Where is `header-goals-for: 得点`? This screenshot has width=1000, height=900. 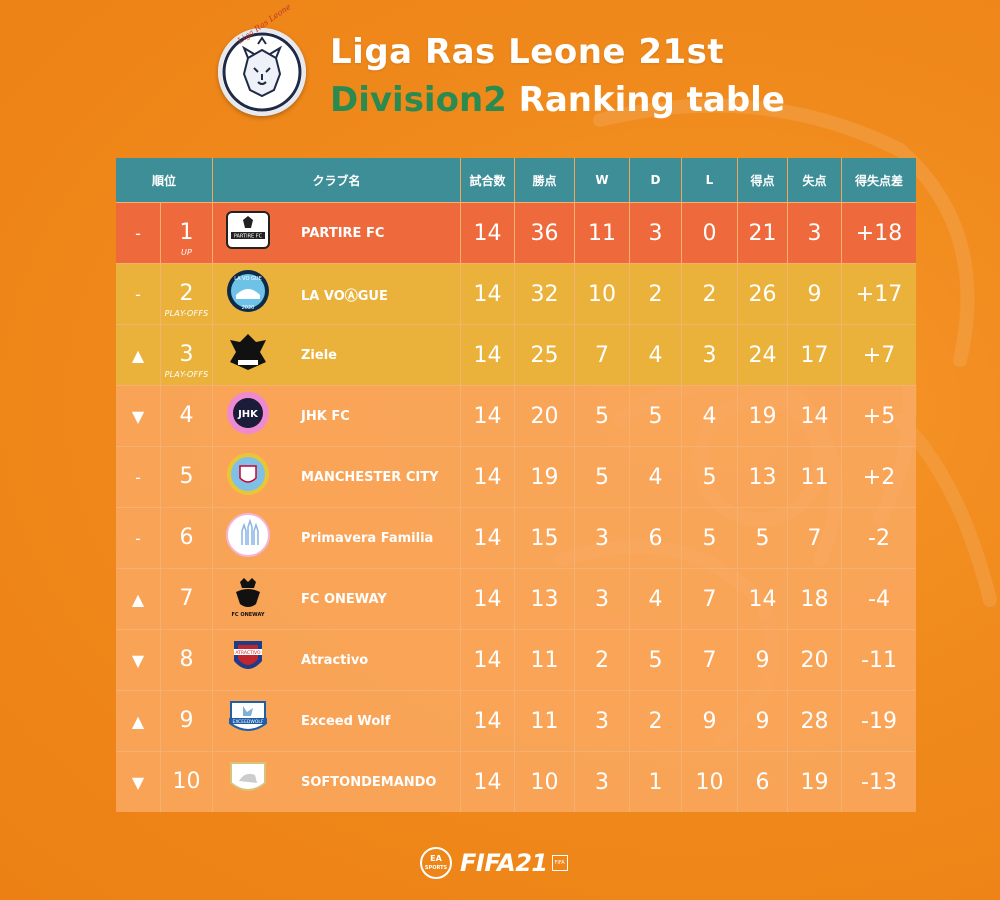
header-goals-for: 得点 is located at coordinates (763, 180).